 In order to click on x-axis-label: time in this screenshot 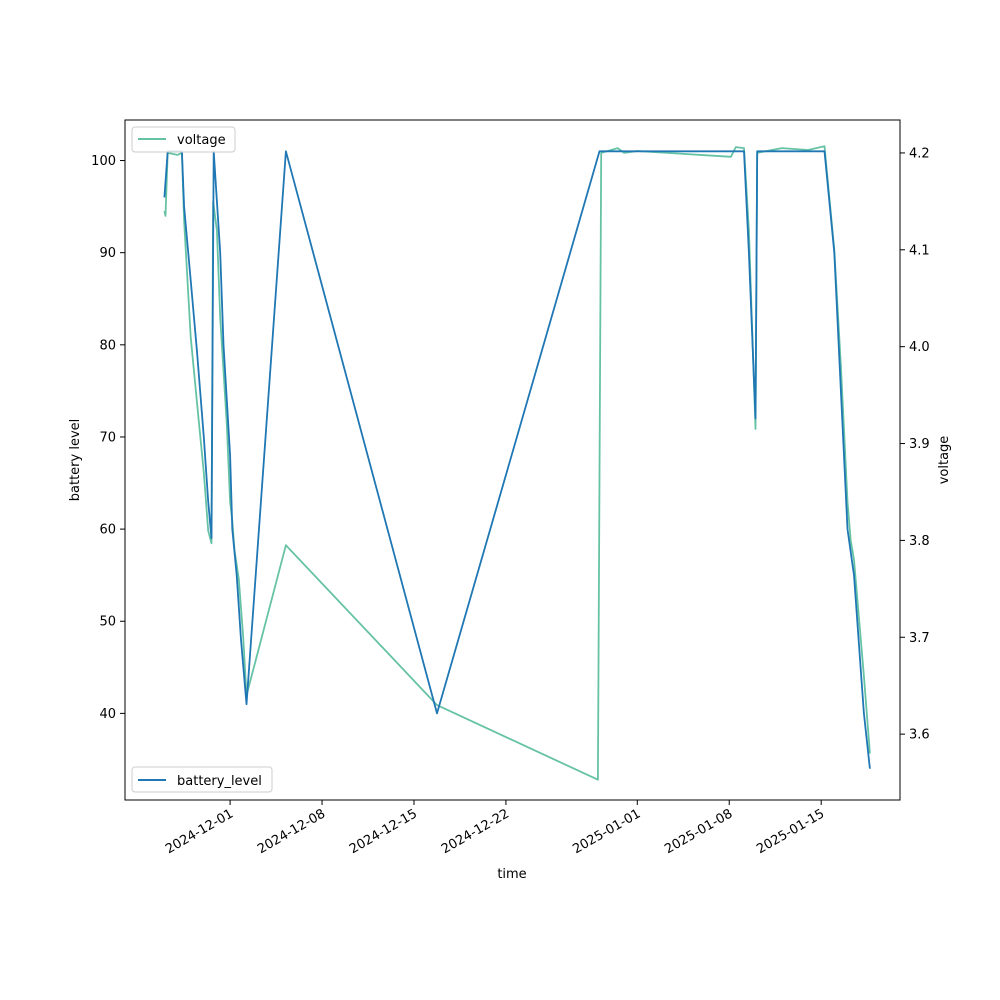, I will do `click(511, 874)`.